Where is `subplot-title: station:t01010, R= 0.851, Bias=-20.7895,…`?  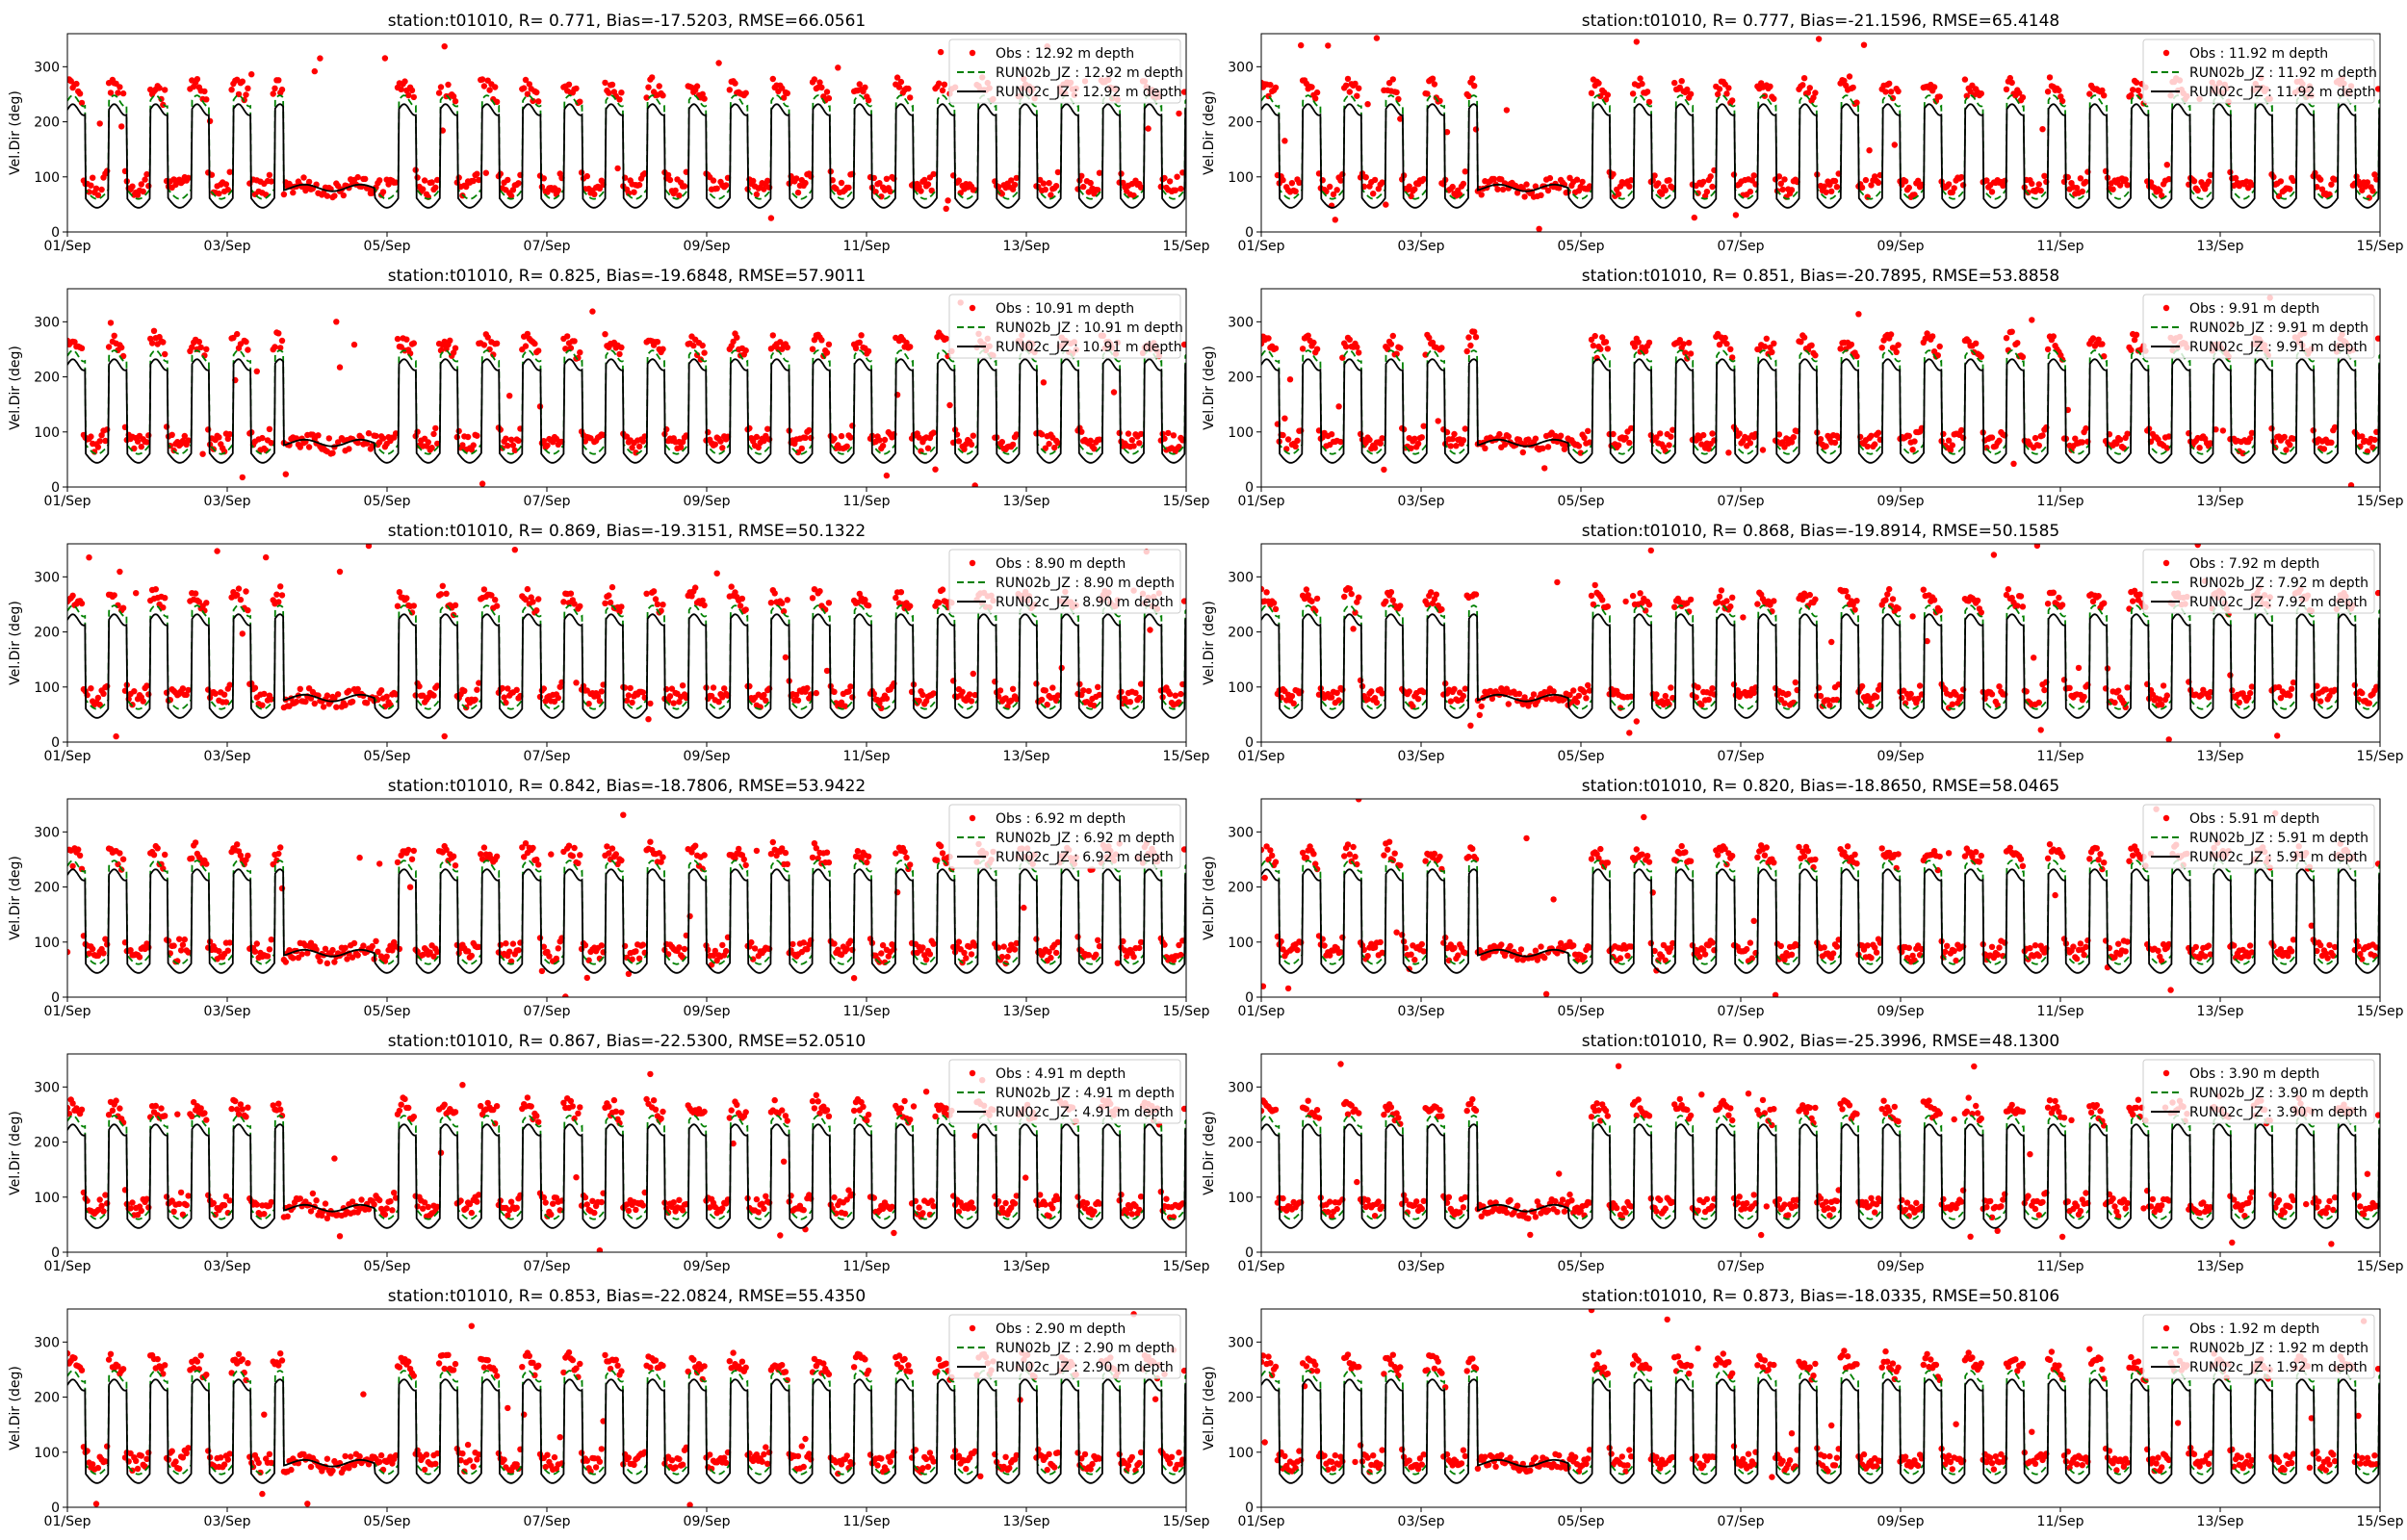
subplot-title: station:t01010, R= 0.851, Bias=-20.7895,… is located at coordinates (1820, 276).